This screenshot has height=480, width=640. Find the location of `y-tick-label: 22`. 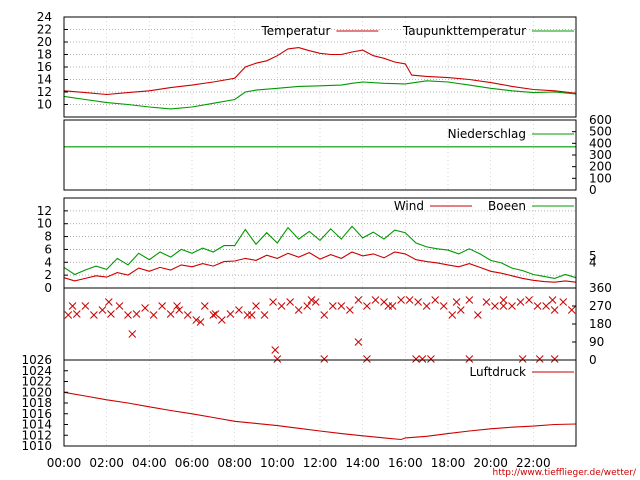

y-tick-label: 22 is located at coordinates (44, 30).